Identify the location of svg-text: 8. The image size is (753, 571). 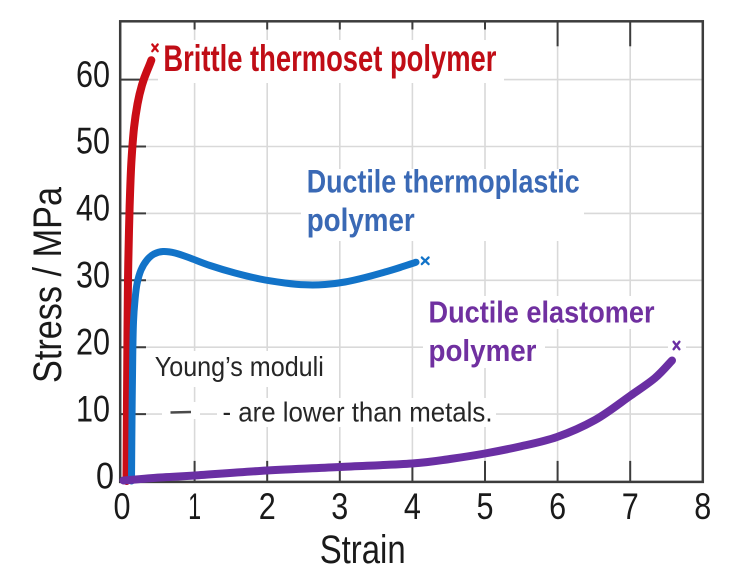
(702, 506).